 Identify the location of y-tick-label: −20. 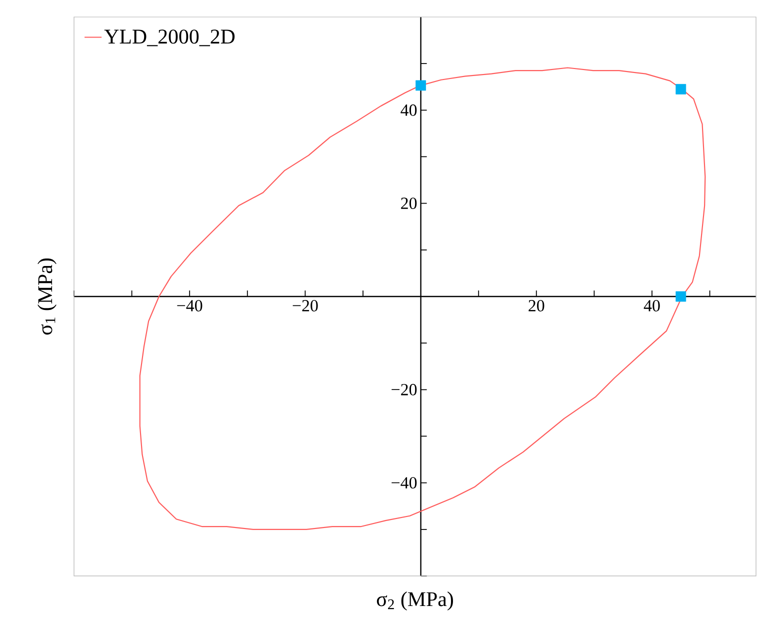
(404, 390).